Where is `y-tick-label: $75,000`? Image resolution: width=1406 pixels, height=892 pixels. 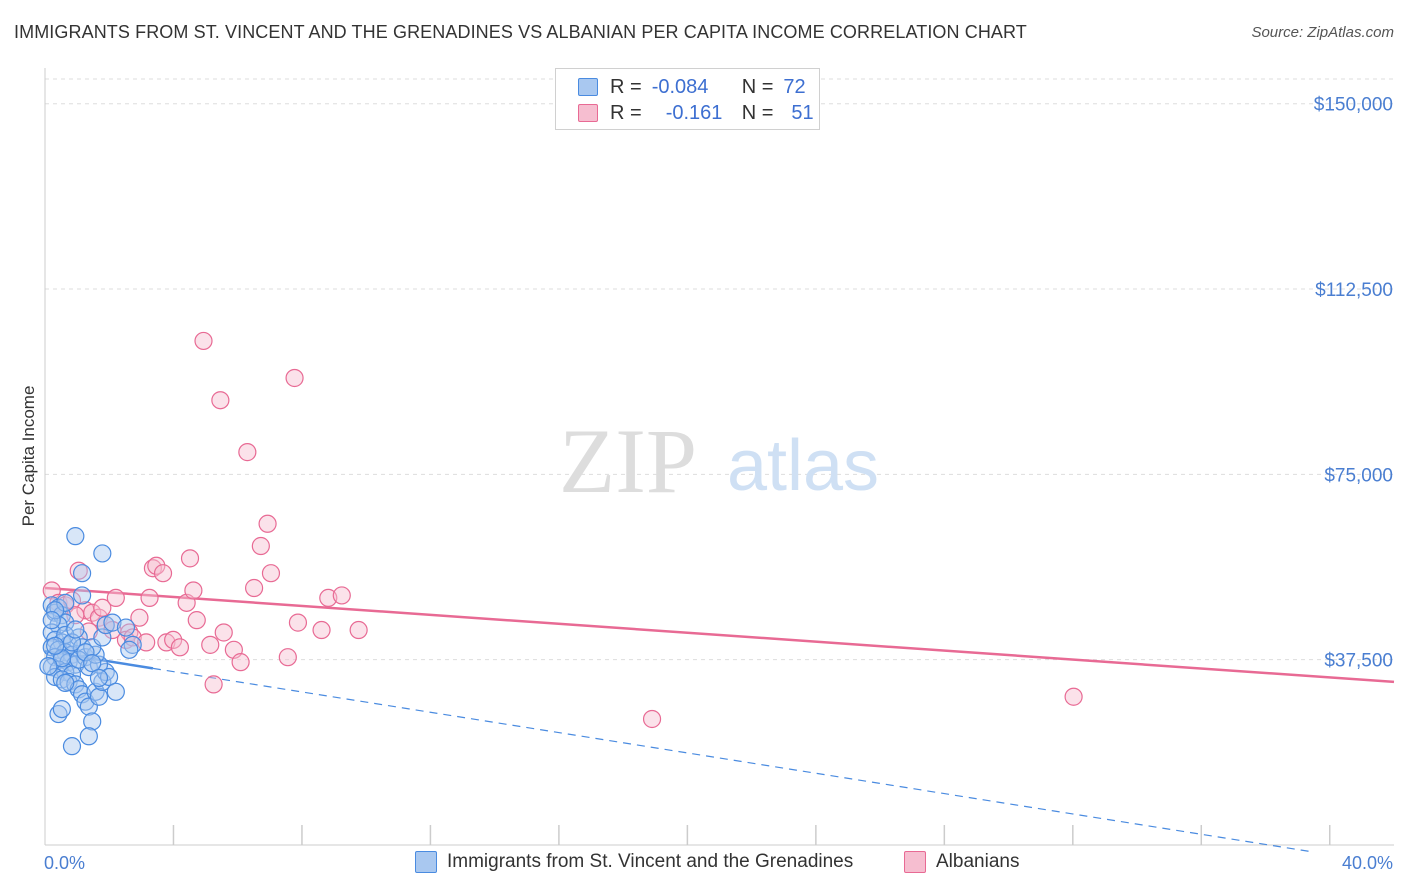 y-tick-label: $75,000 is located at coordinates (1358, 475).